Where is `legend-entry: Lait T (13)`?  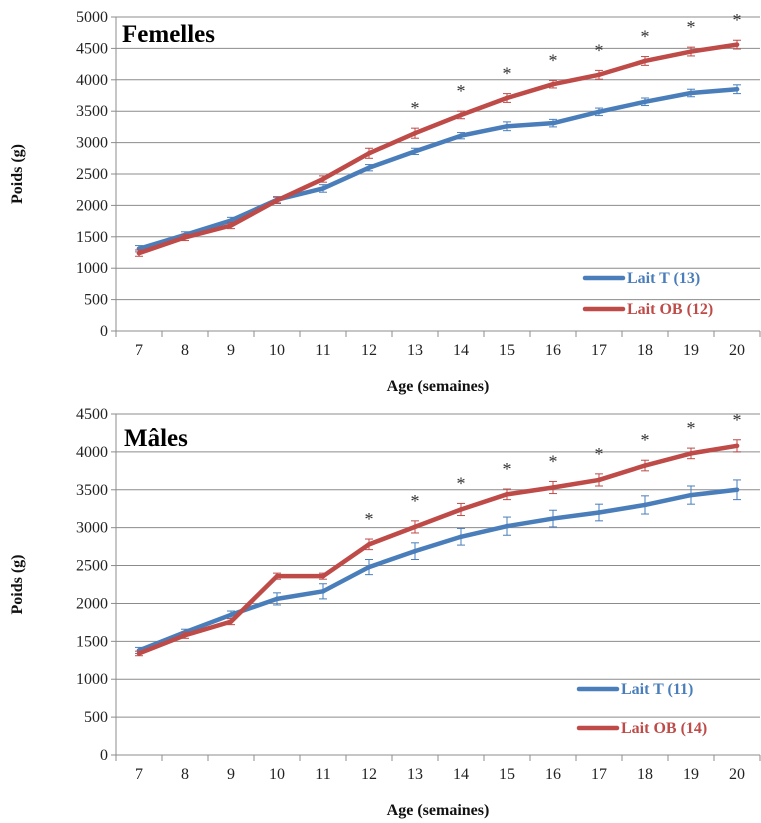
legend-entry: Lait T (13) is located at coordinates (641, 278).